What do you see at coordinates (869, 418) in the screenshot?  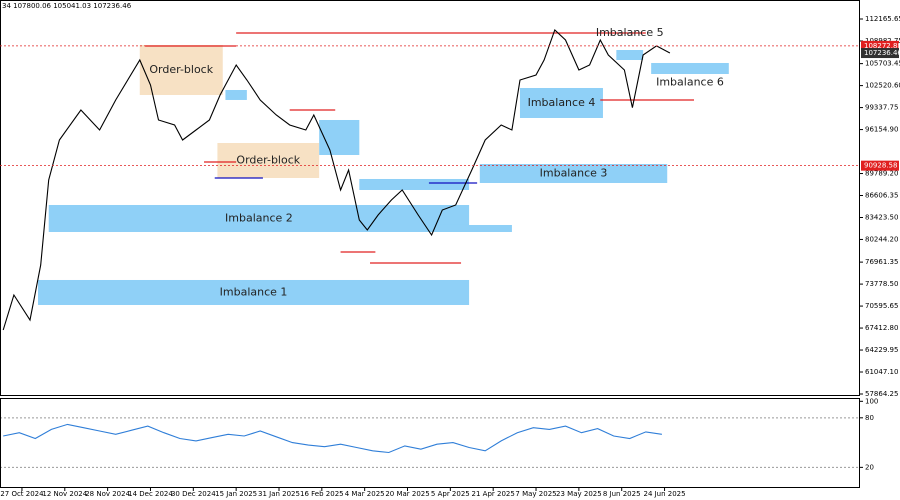 I see `y-tick-label: 80` at bounding box center [869, 418].